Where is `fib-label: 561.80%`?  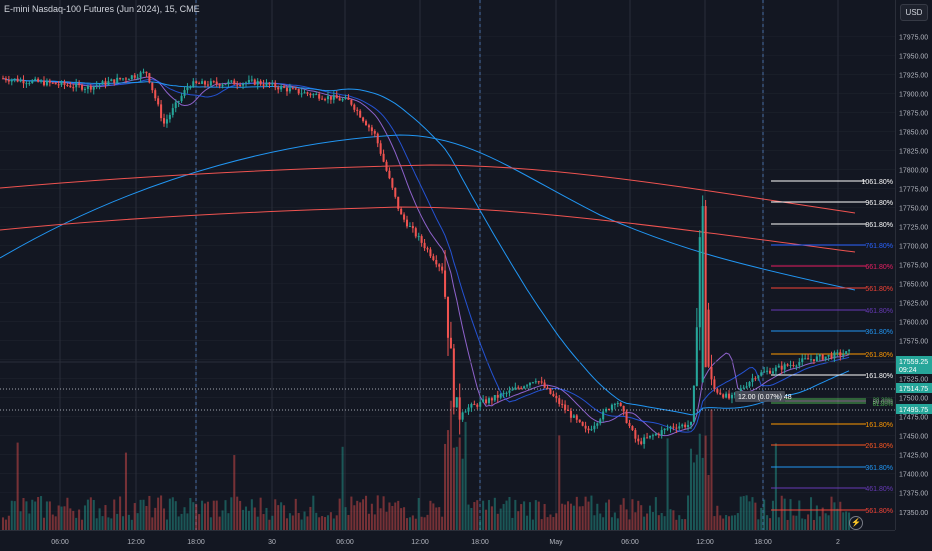
fib-label: 561.80% is located at coordinates (879, 289).